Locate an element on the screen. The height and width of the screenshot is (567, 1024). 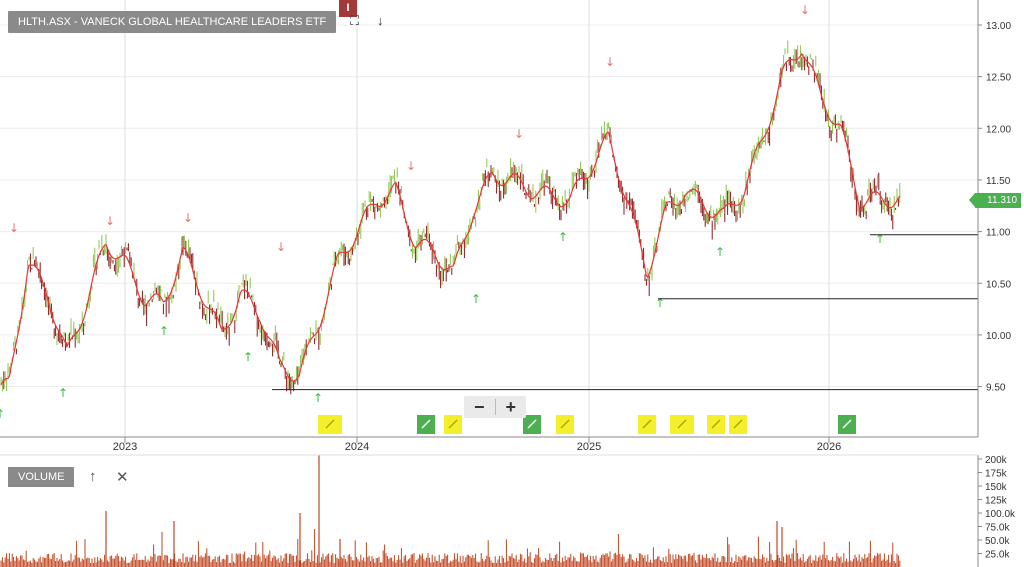
price-axis-label: 12.00 is located at coordinates (998, 129).